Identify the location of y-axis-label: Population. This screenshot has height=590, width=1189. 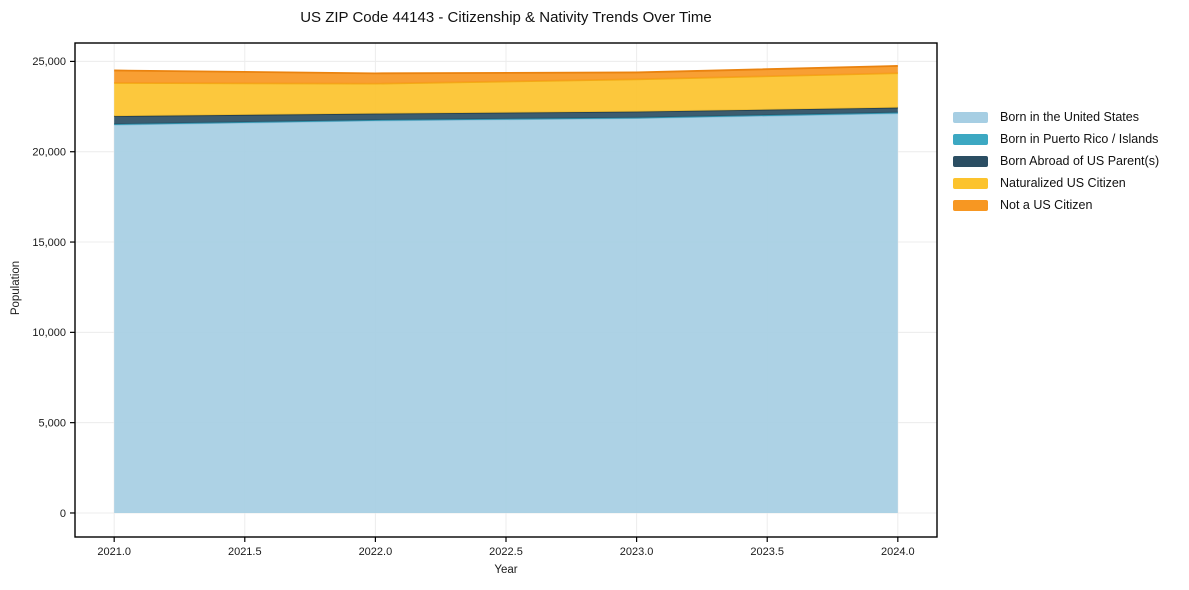
(16, 288).